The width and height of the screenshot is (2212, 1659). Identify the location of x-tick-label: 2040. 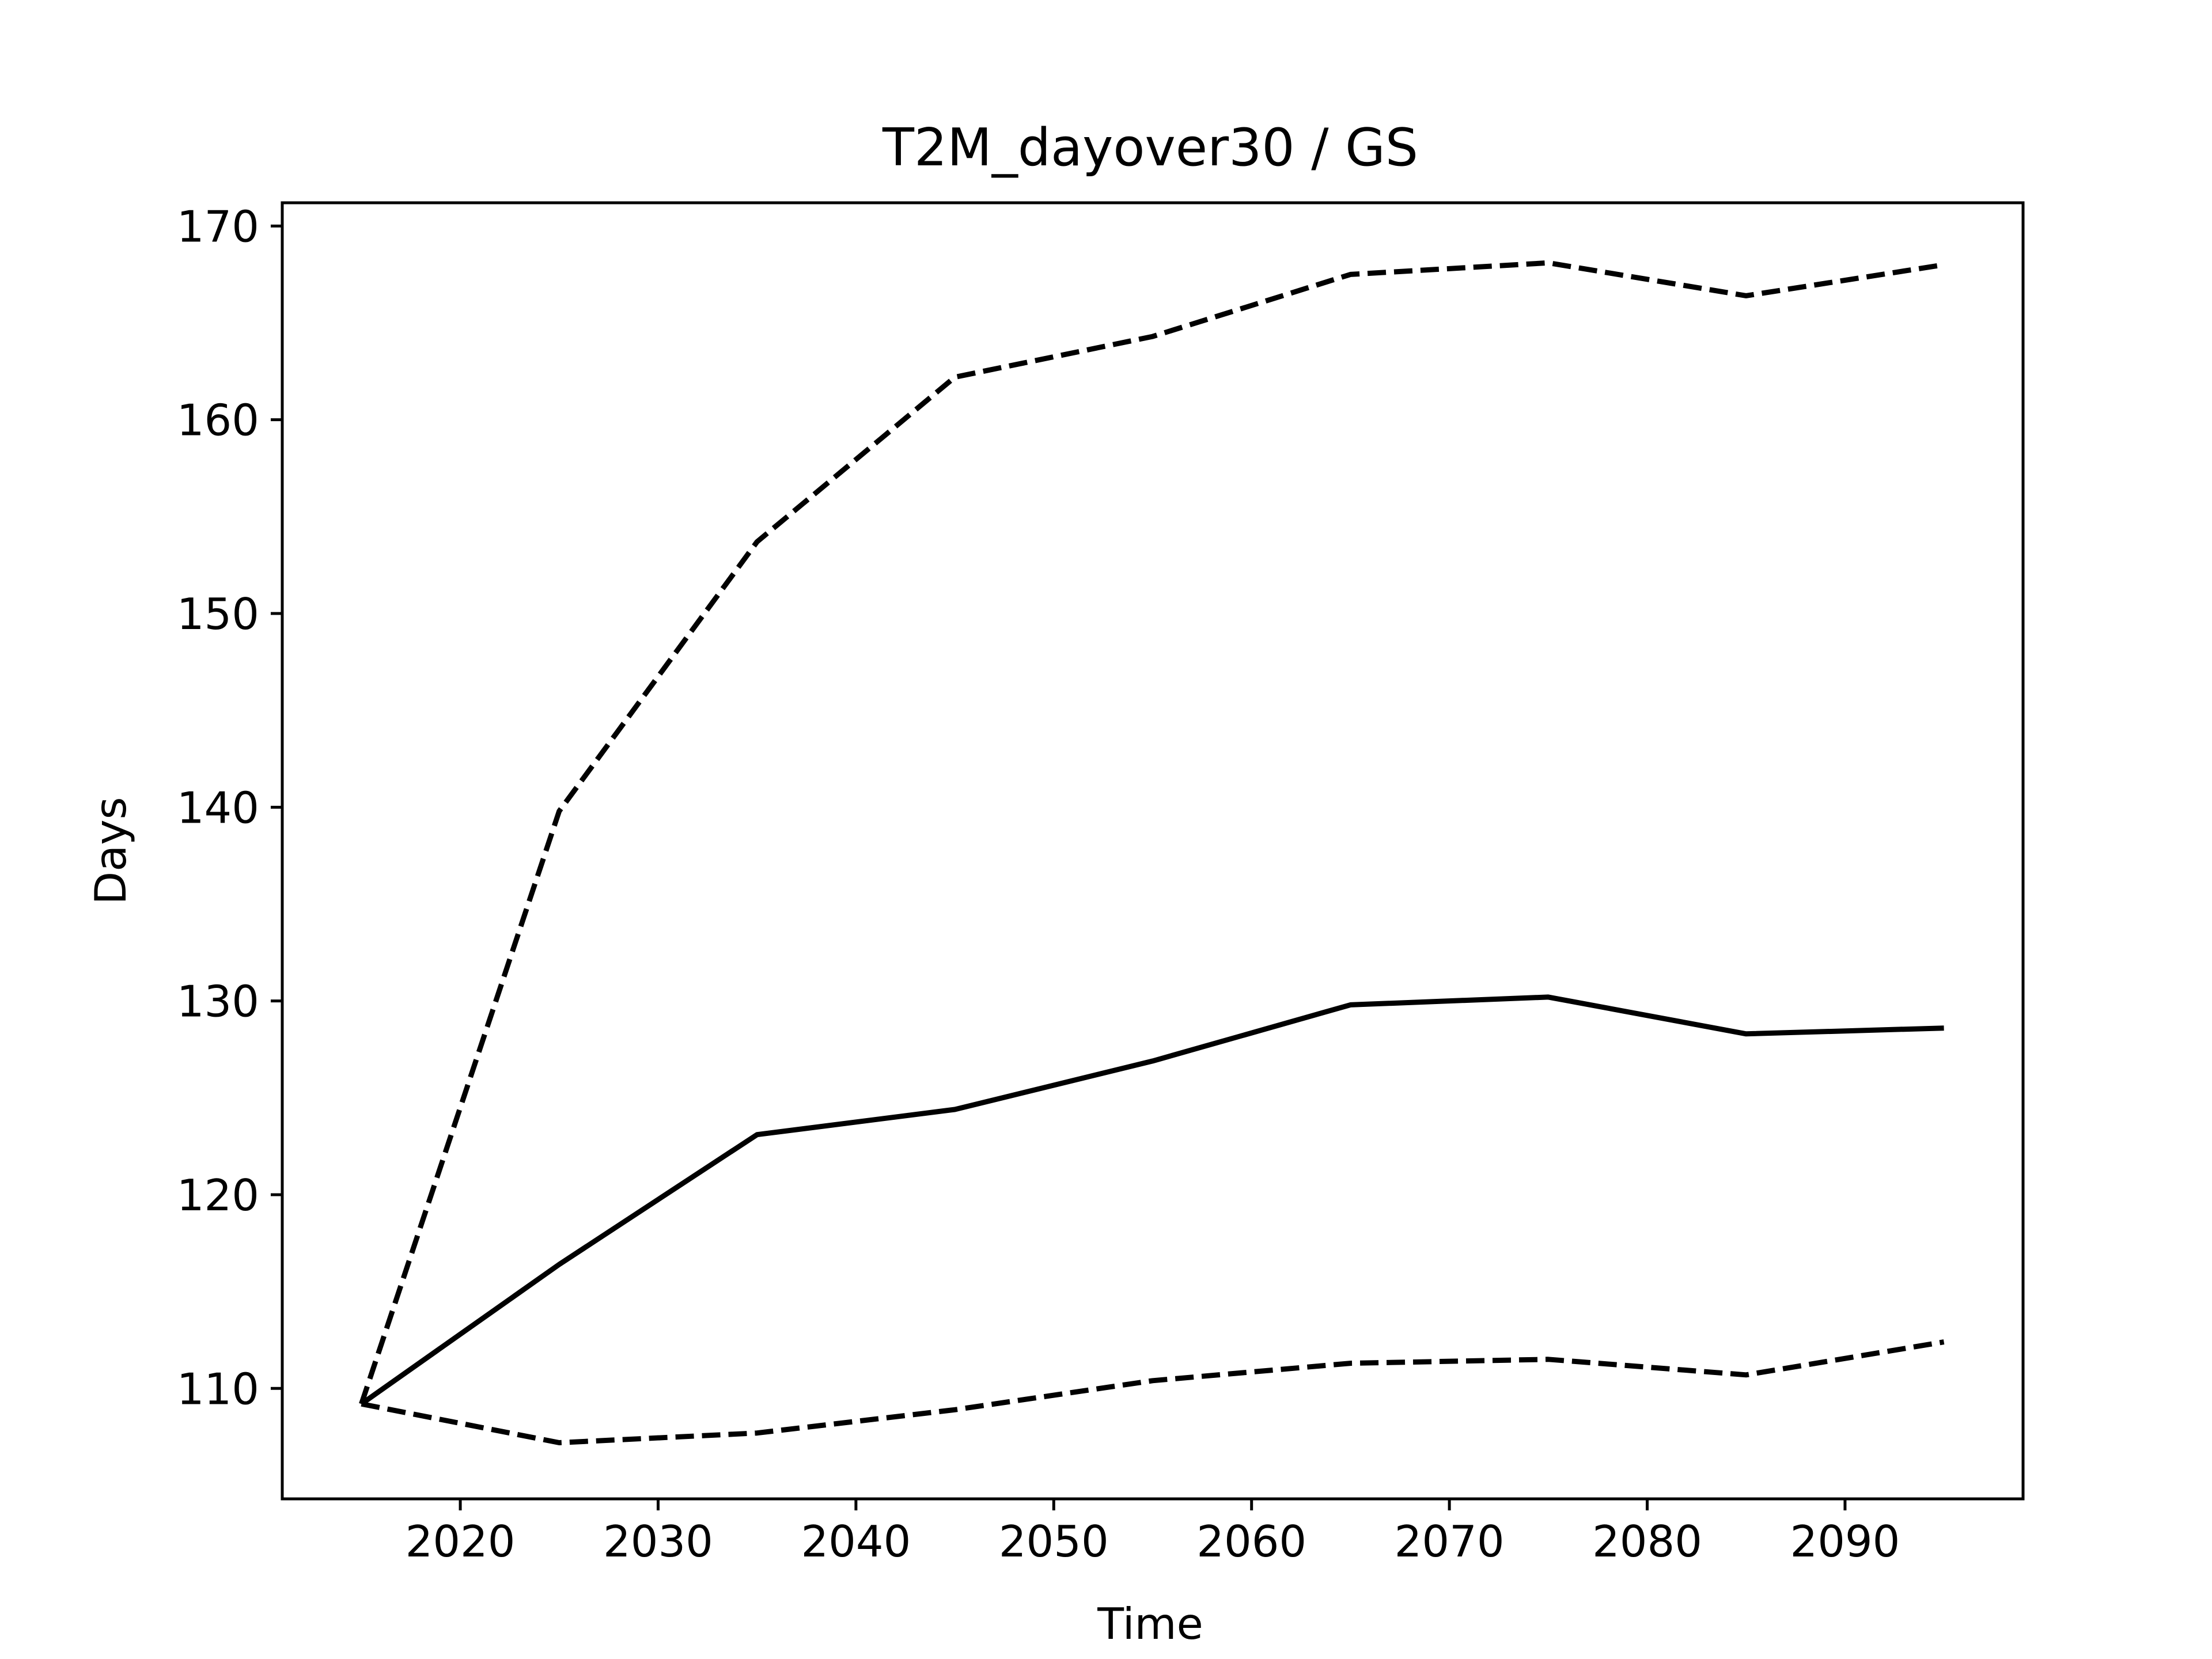
(856, 1541).